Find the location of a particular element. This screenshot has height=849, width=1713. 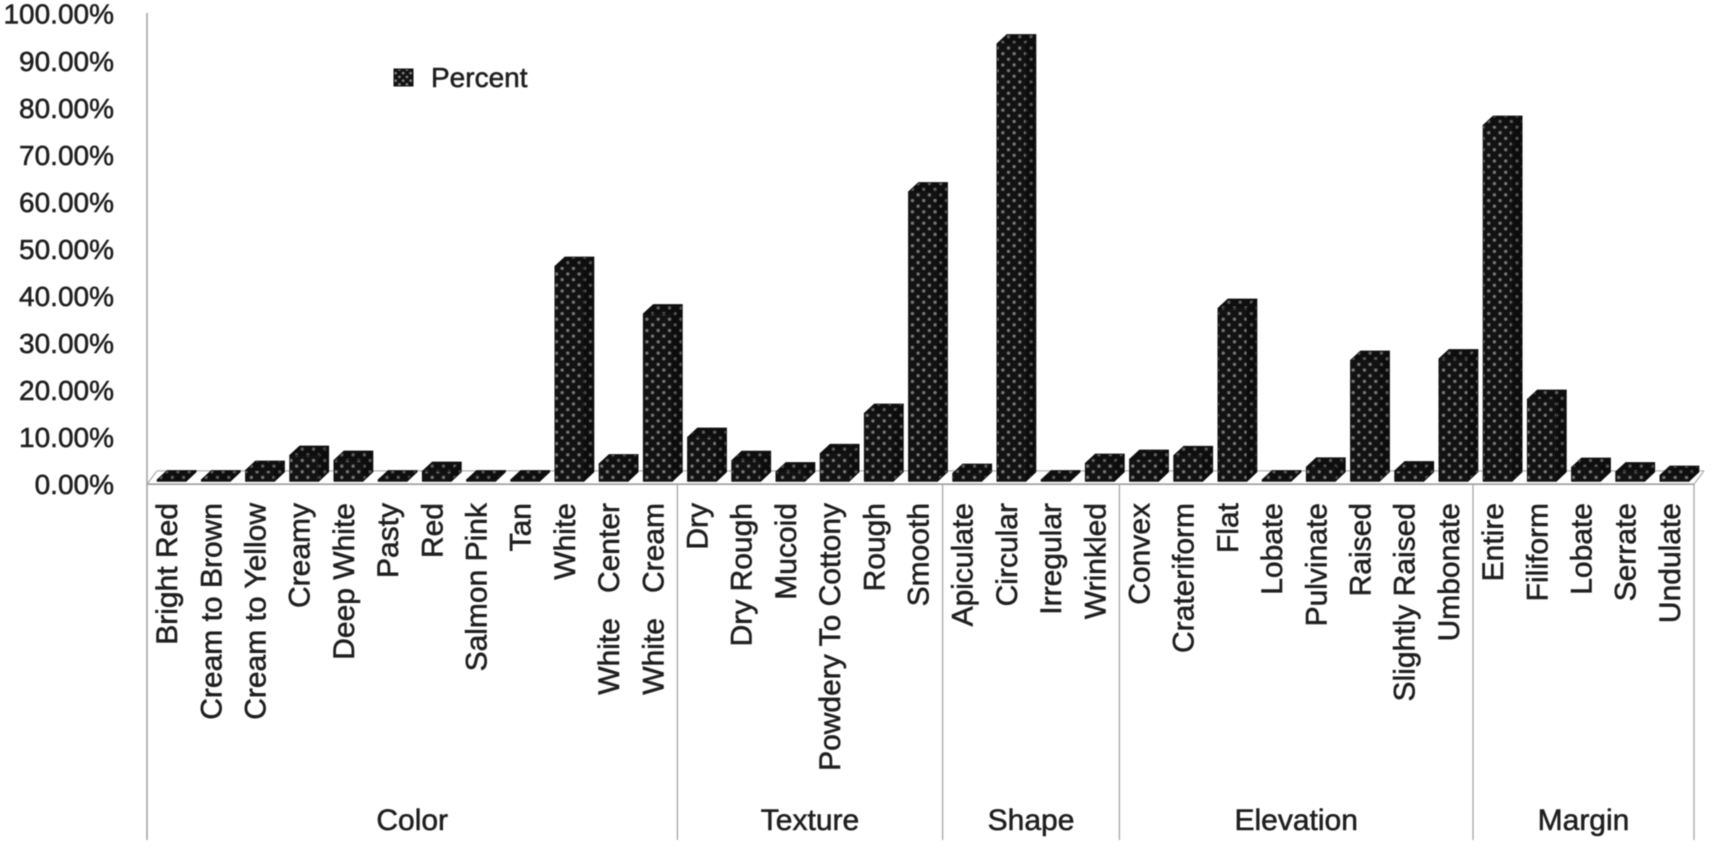

svg-text: 0.00% is located at coordinates (74, 484).